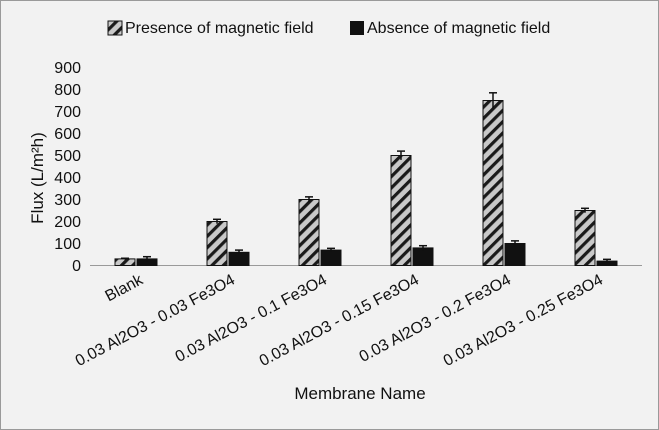 The image size is (659, 430). Describe the element at coordinates (219, 28) in the screenshot. I see `legend-label-presence: Presence of magnetic field` at that location.